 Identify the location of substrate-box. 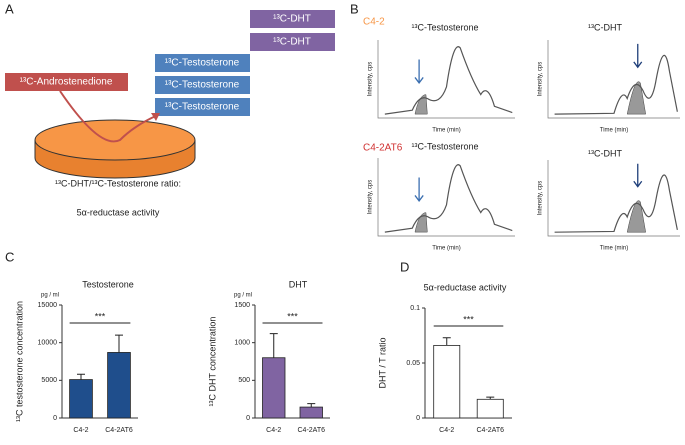
(66, 82).